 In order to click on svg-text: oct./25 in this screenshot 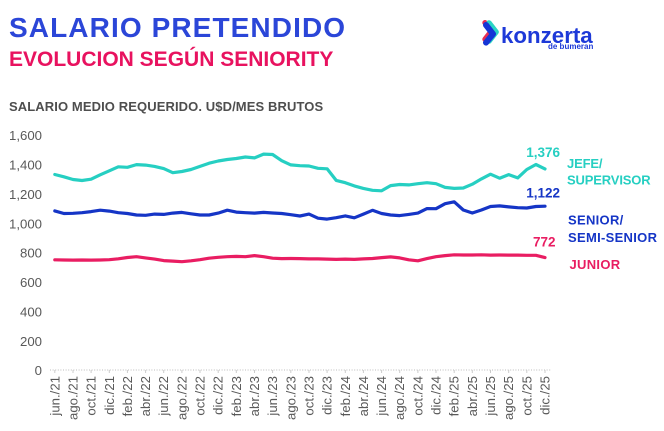, I will do `click(526, 396)`.